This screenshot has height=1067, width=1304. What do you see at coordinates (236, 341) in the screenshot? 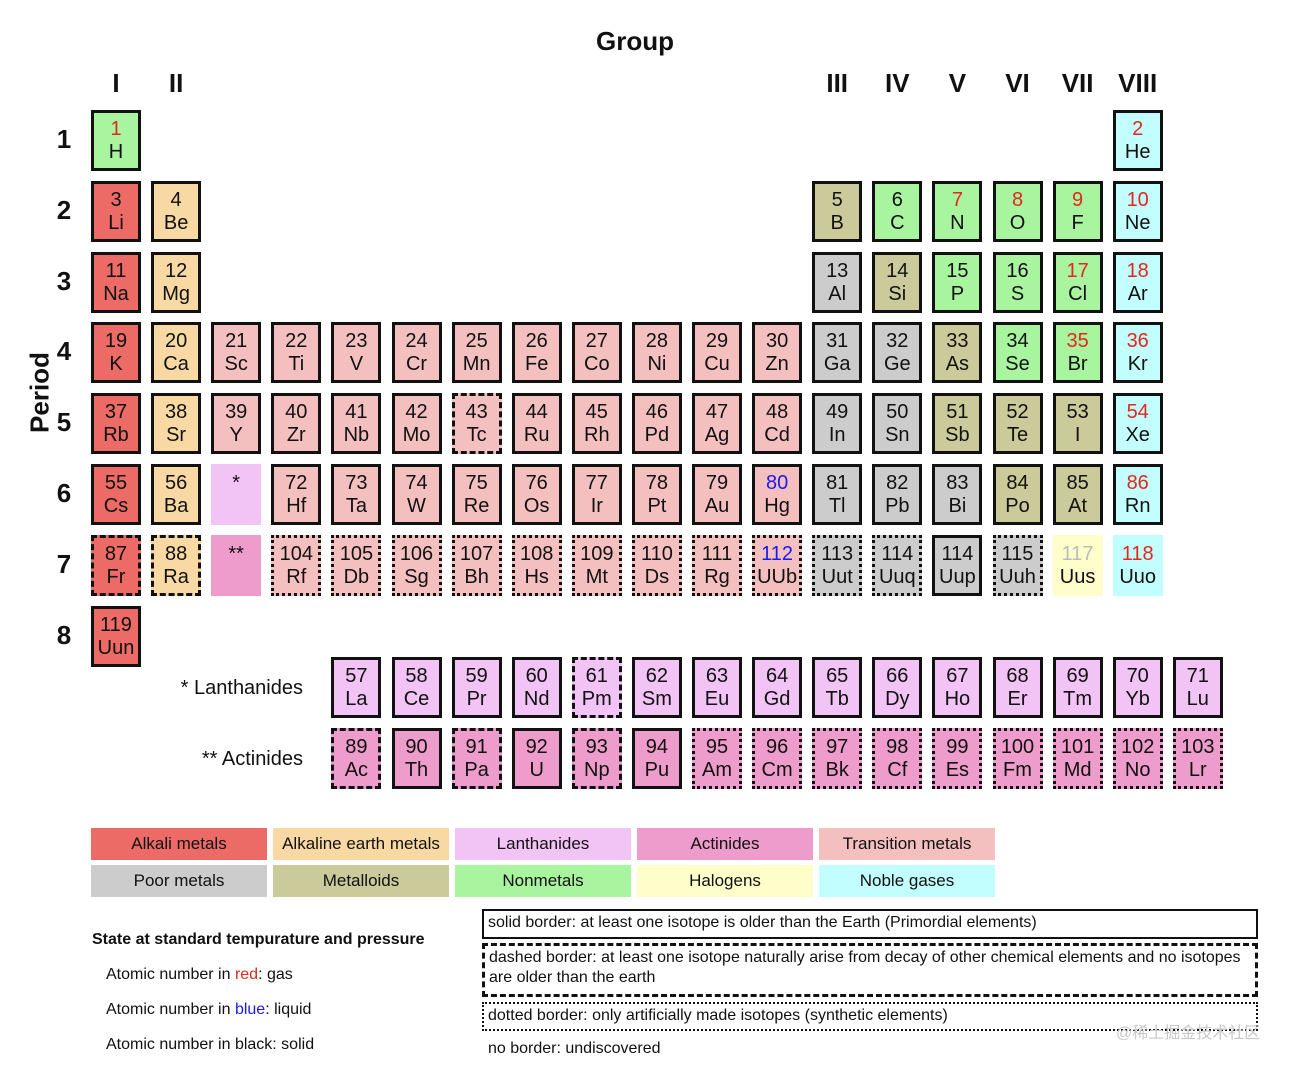
I see `atomic-number: 21` at bounding box center [236, 341].